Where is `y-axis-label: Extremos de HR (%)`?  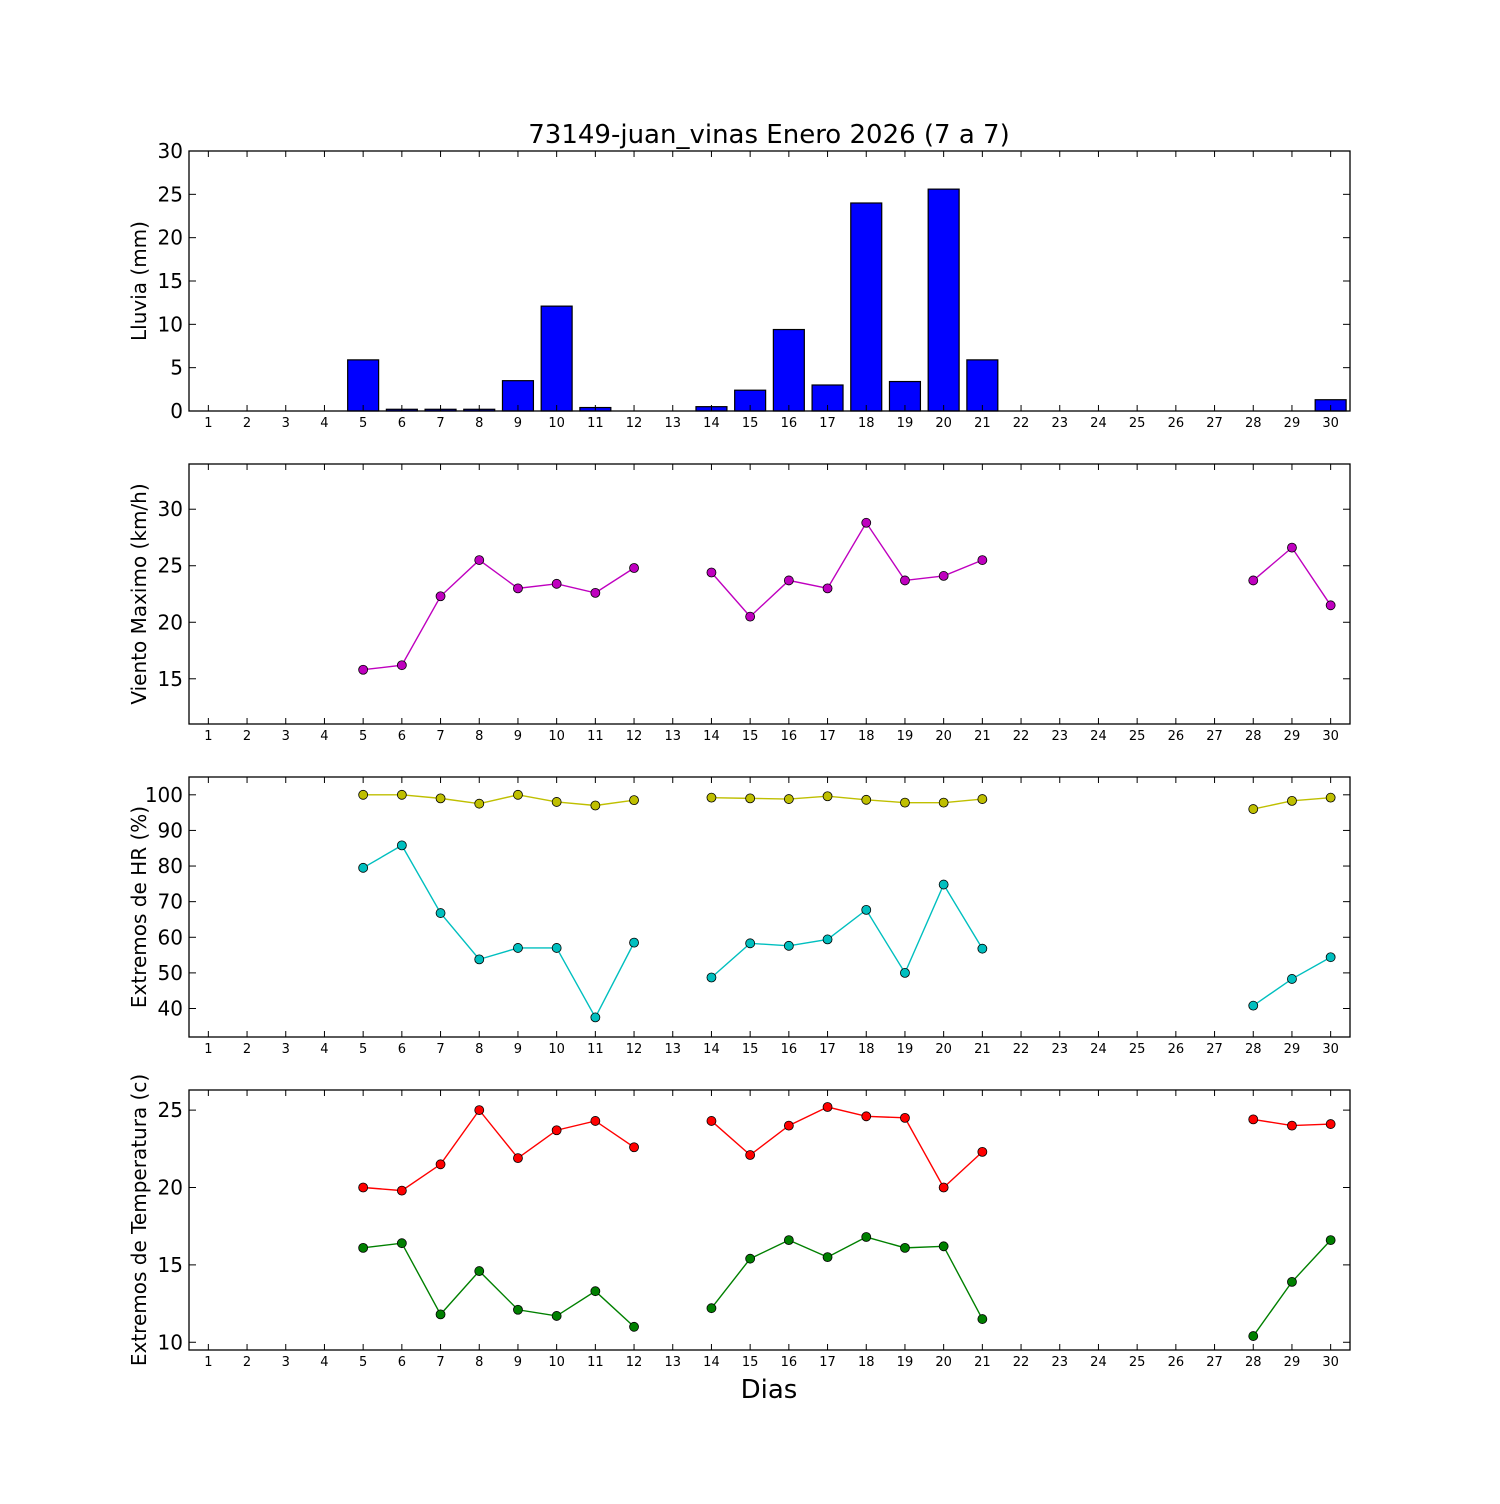 y-axis-label: Extremos de HR (%) is located at coordinates (139, 907).